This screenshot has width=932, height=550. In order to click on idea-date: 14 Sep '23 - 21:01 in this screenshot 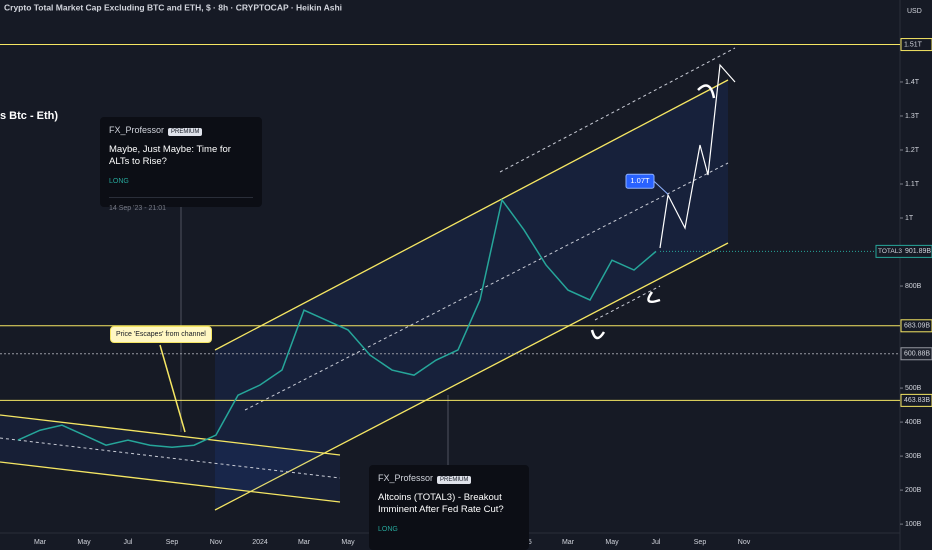, I will do `click(181, 204)`.